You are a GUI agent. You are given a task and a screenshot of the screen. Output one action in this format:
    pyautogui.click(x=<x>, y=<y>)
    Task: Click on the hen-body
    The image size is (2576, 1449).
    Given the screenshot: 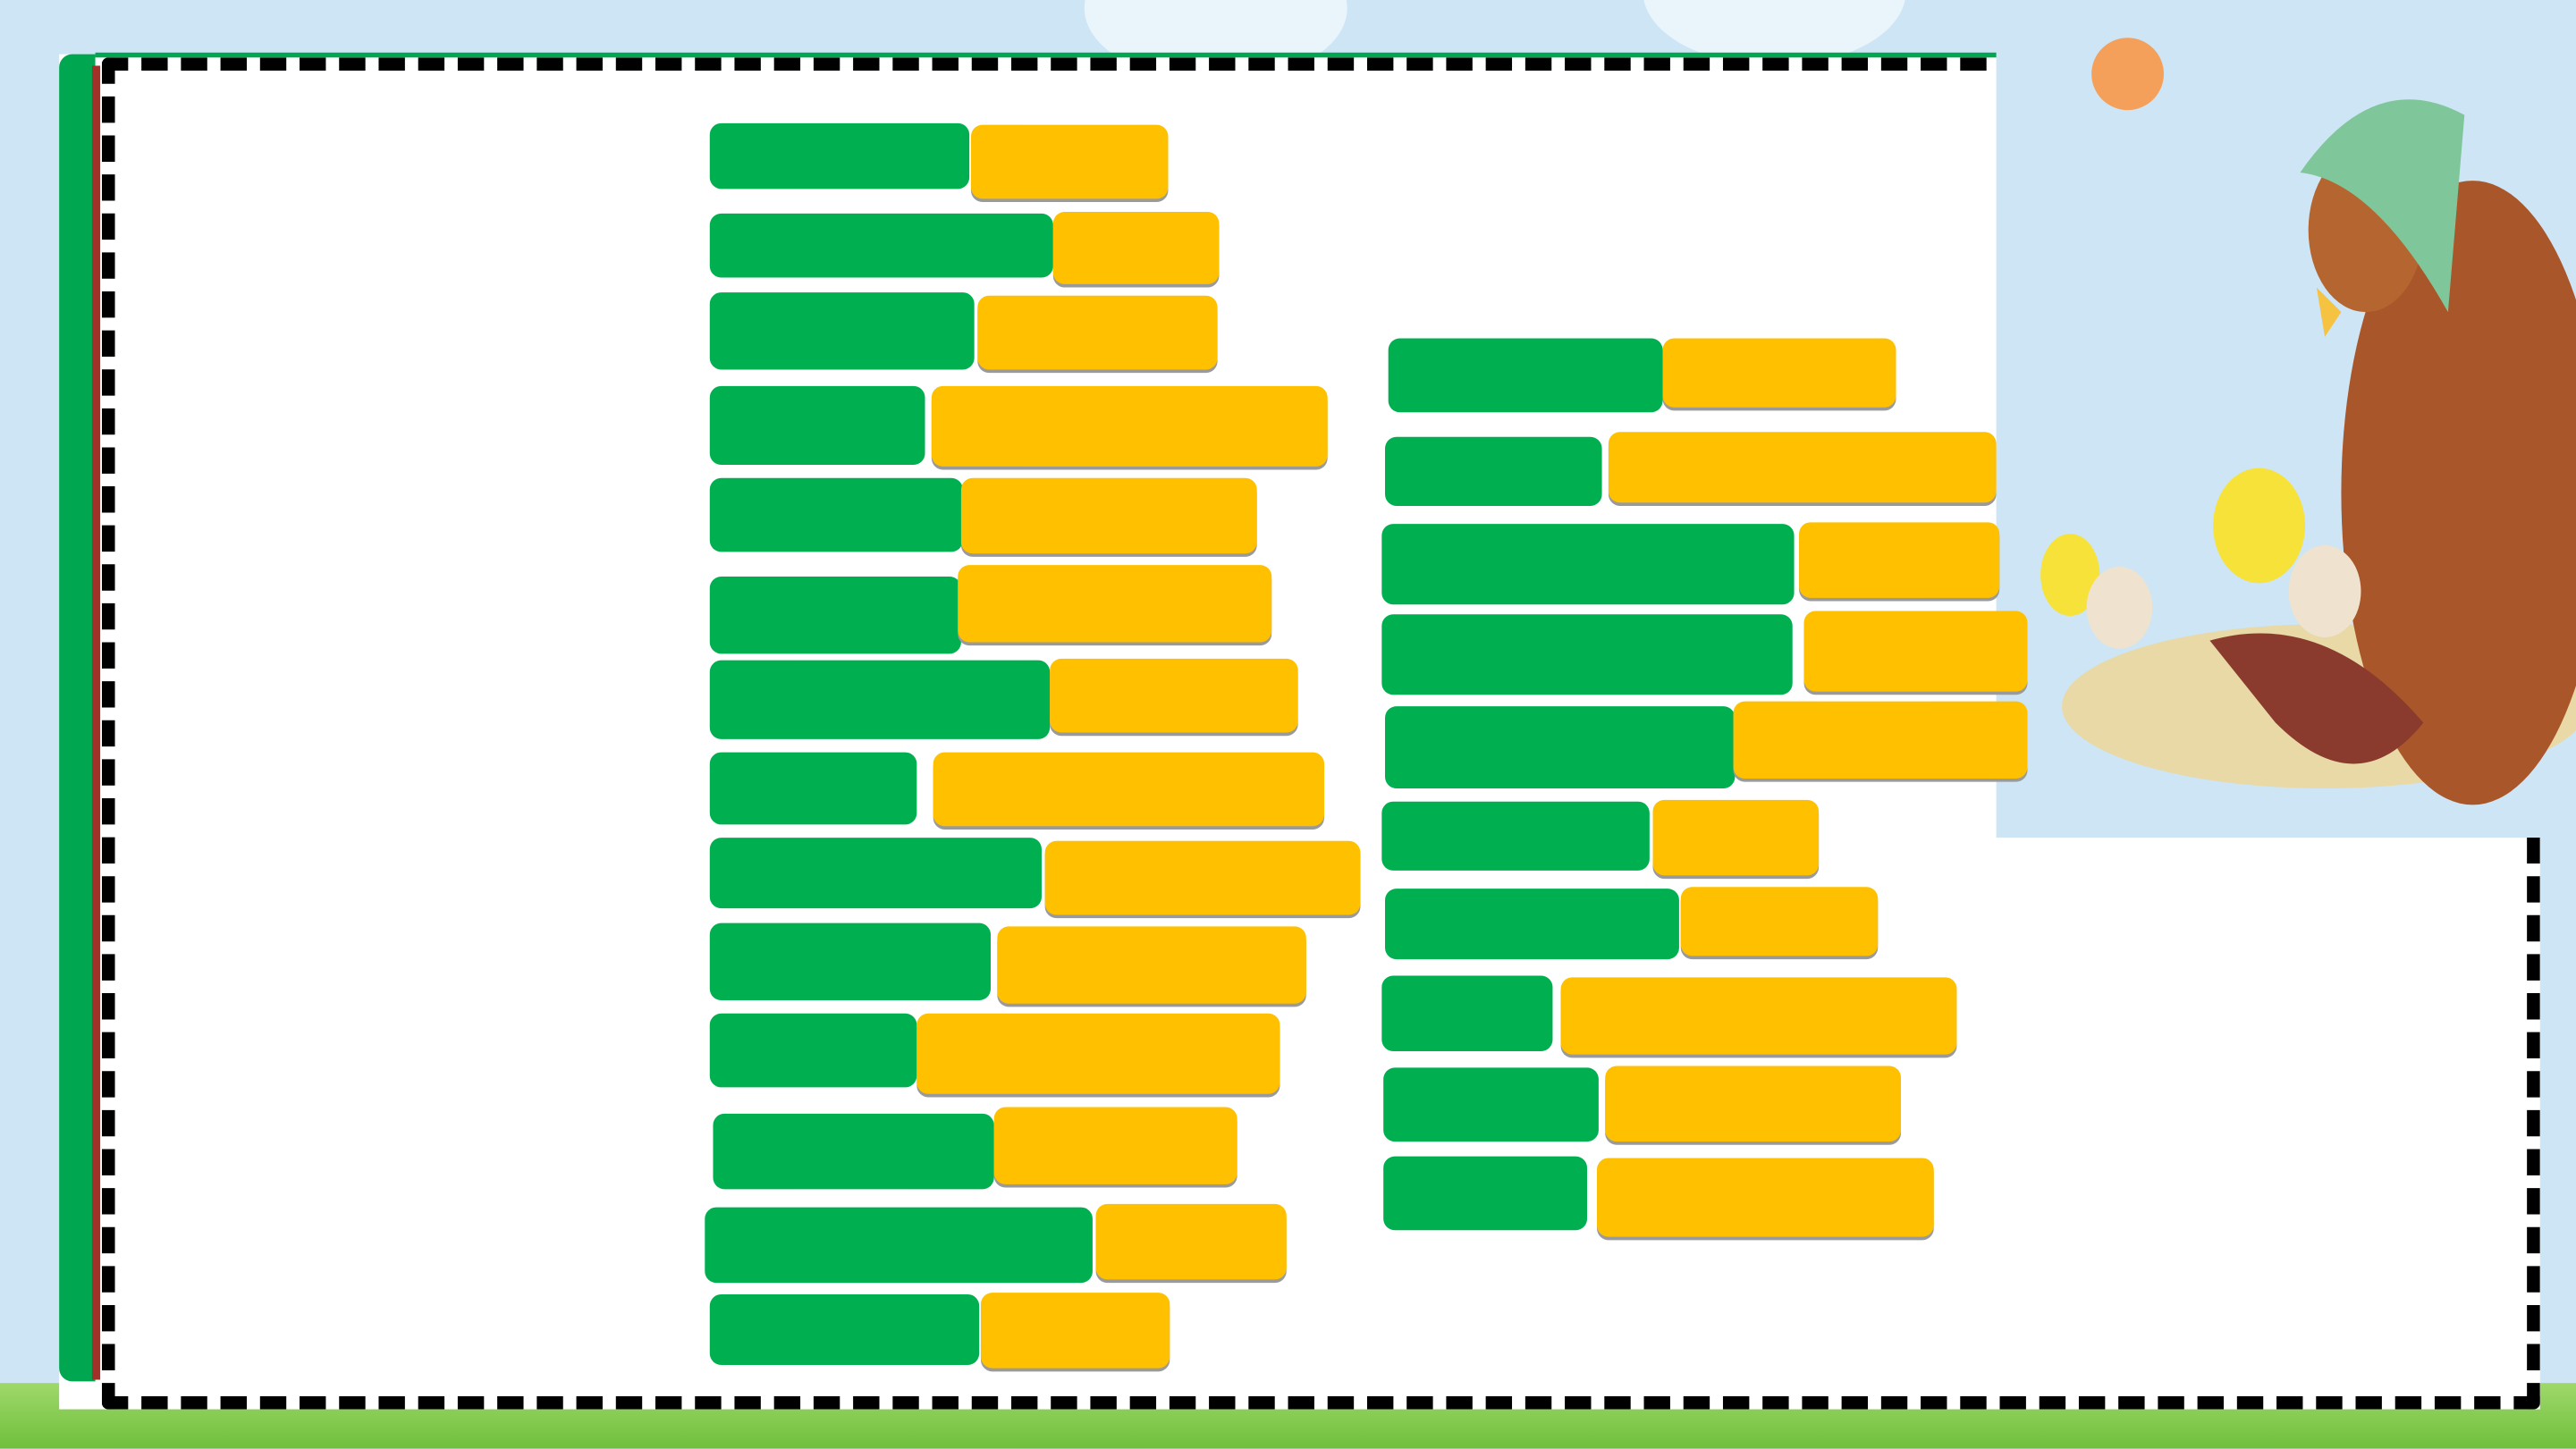 What is the action you would take?
    pyautogui.click(x=2458, y=493)
    